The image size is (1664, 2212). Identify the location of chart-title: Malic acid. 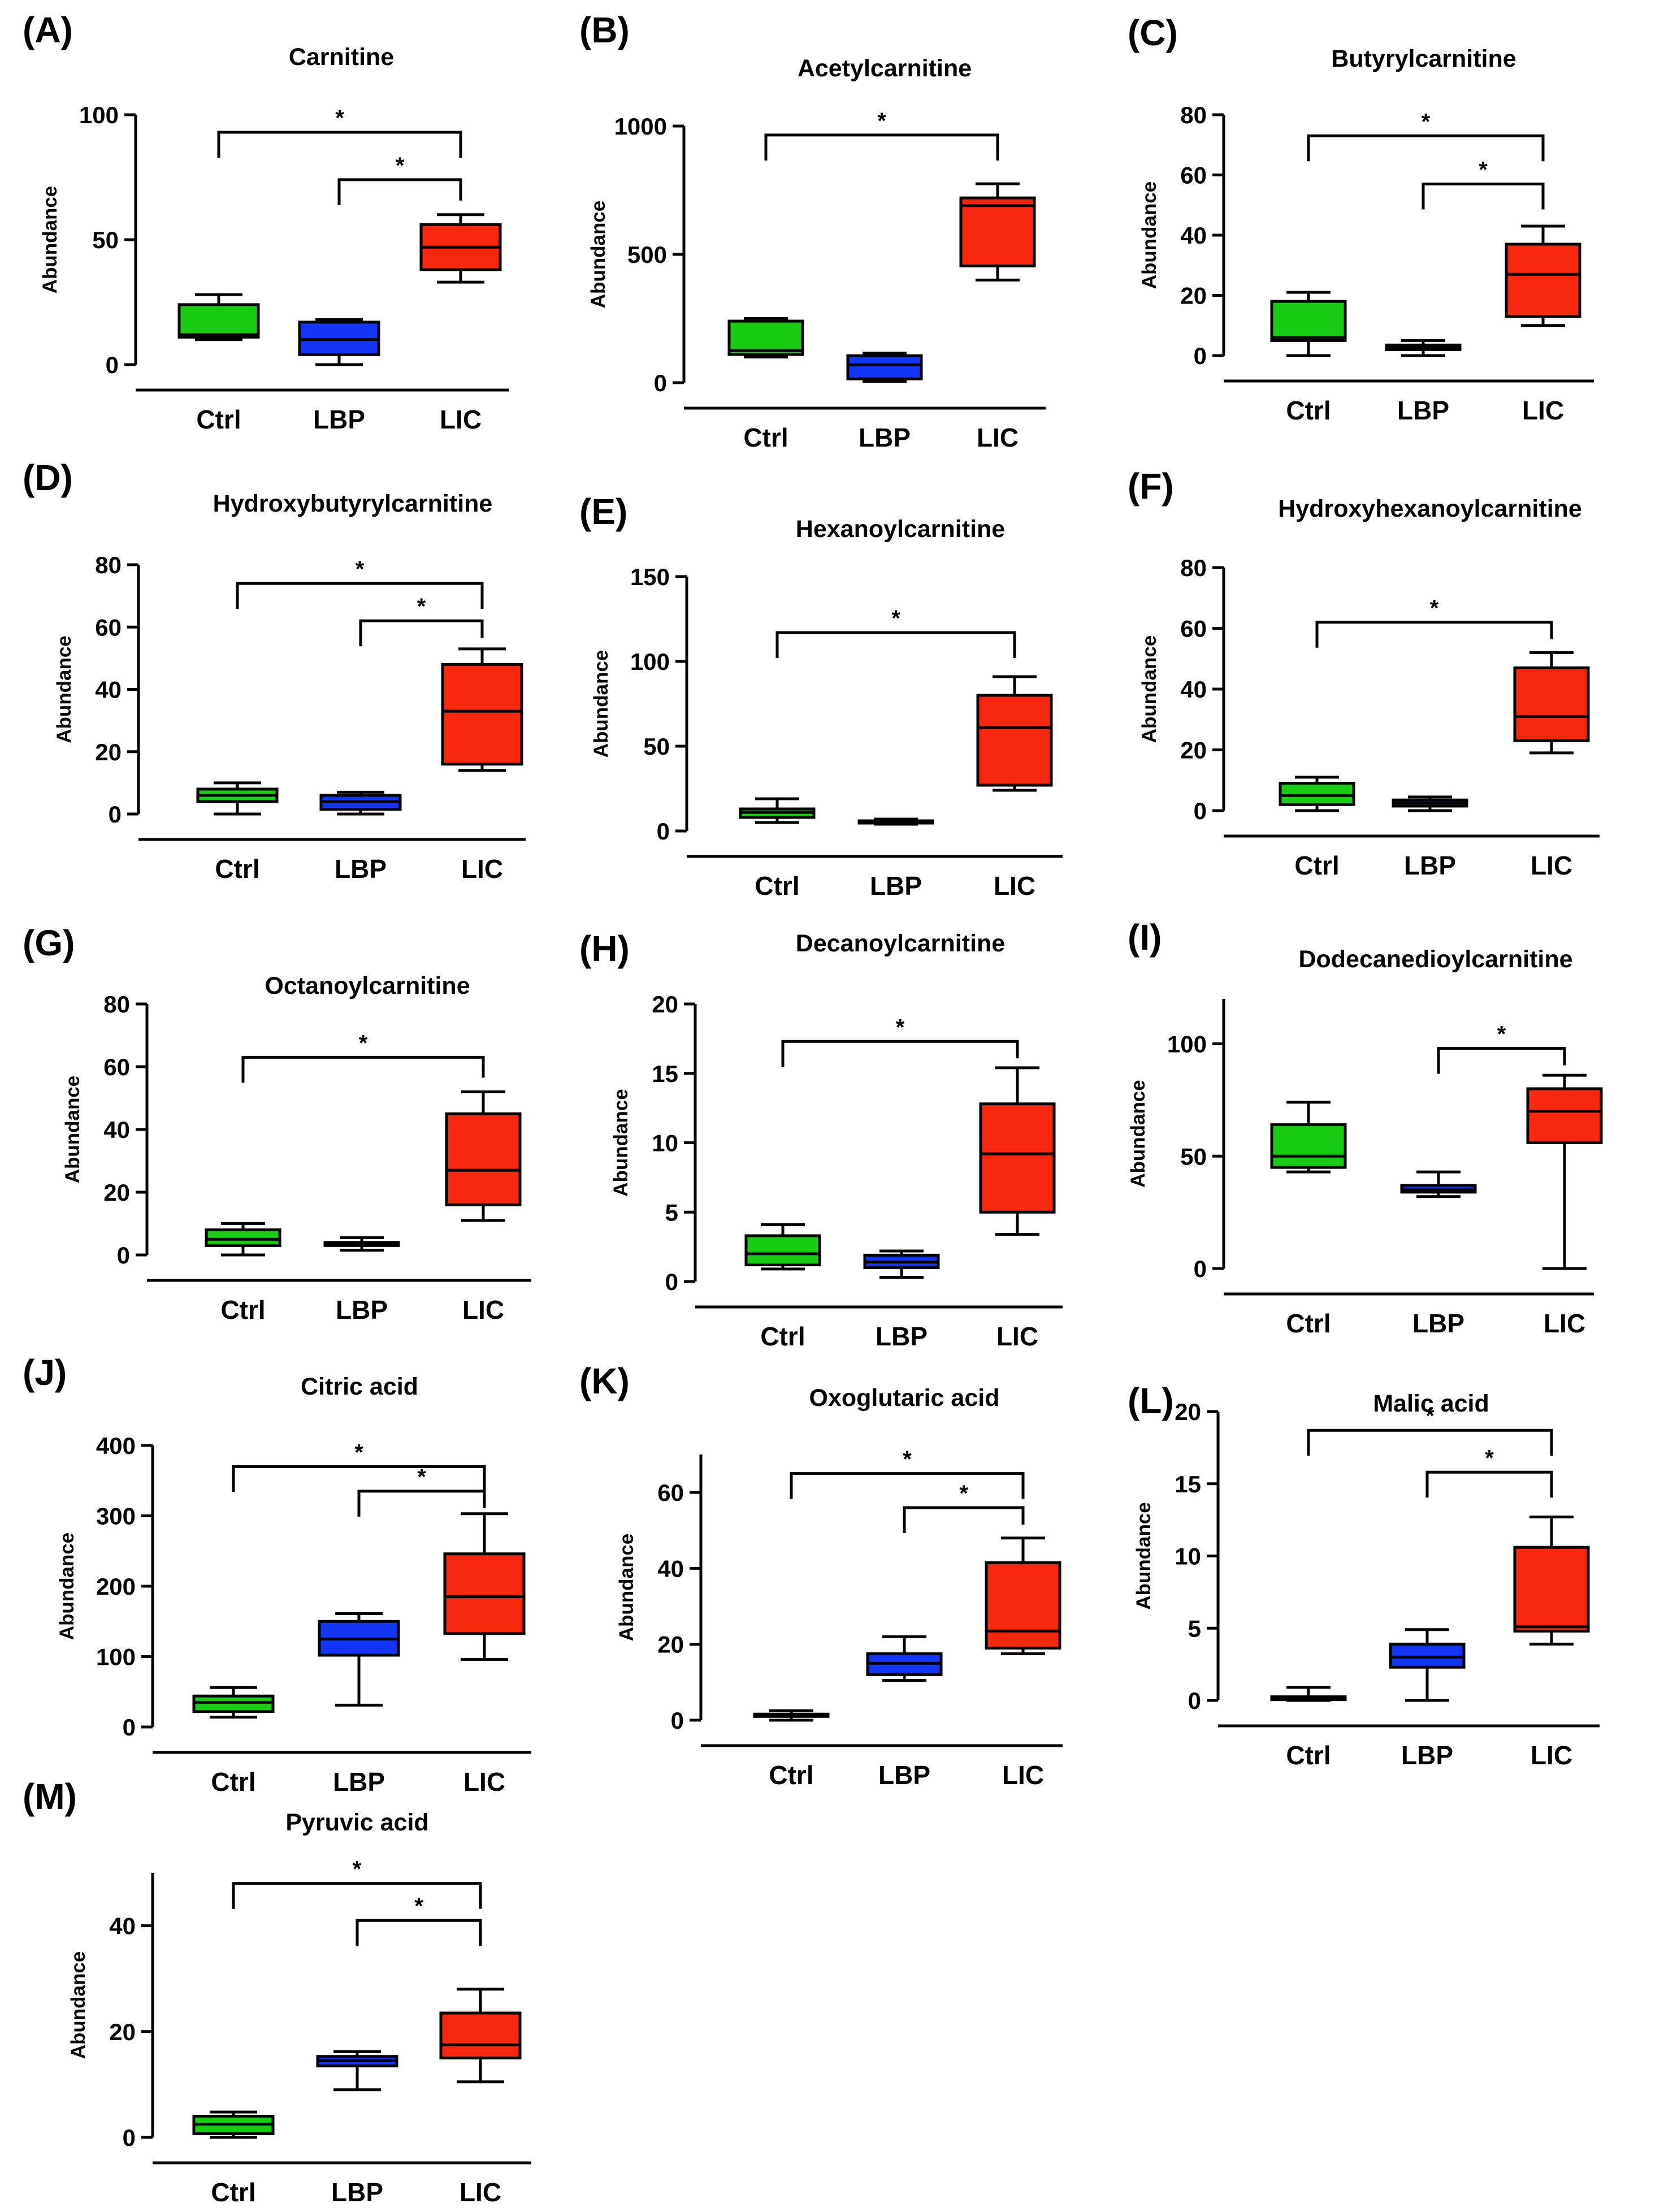
(1431, 1404).